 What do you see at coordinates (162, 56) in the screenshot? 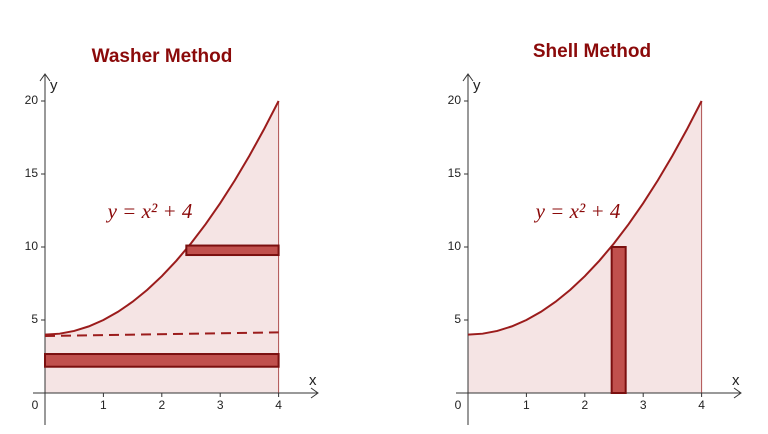
I see `title: Washer Method` at bounding box center [162, 56].